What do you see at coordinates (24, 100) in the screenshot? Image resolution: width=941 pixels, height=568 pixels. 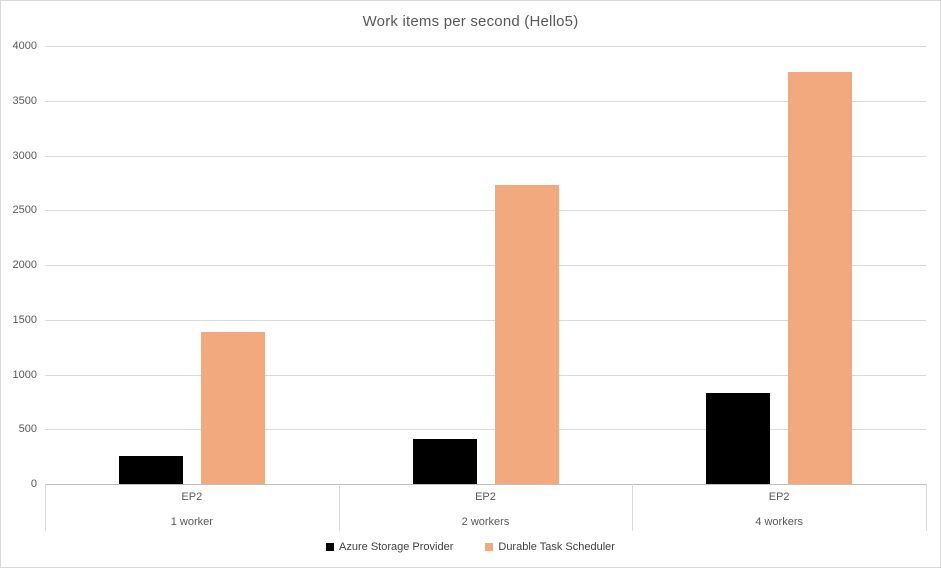 I see `y-axis-tick-label: 3500` at bounding box center [24, 100].